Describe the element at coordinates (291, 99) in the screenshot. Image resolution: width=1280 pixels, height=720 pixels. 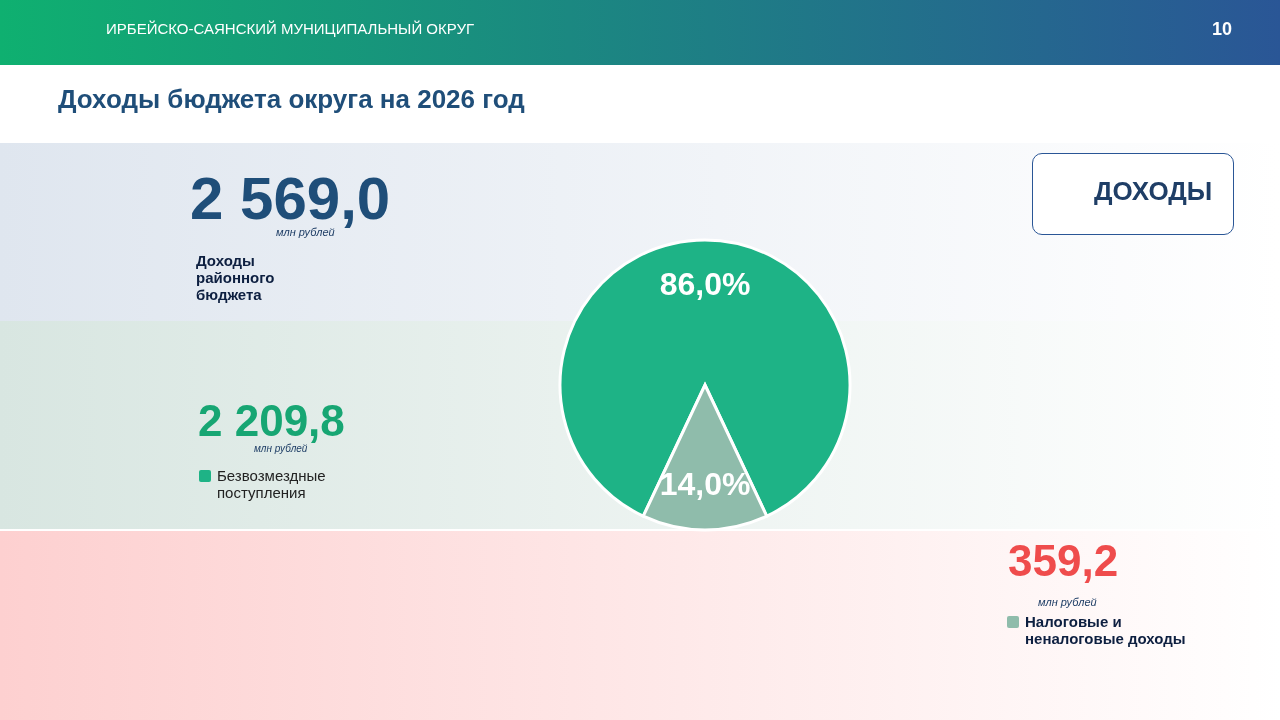
I see `chart-title: Доходы бюджета округа на 2026 год` at that location.